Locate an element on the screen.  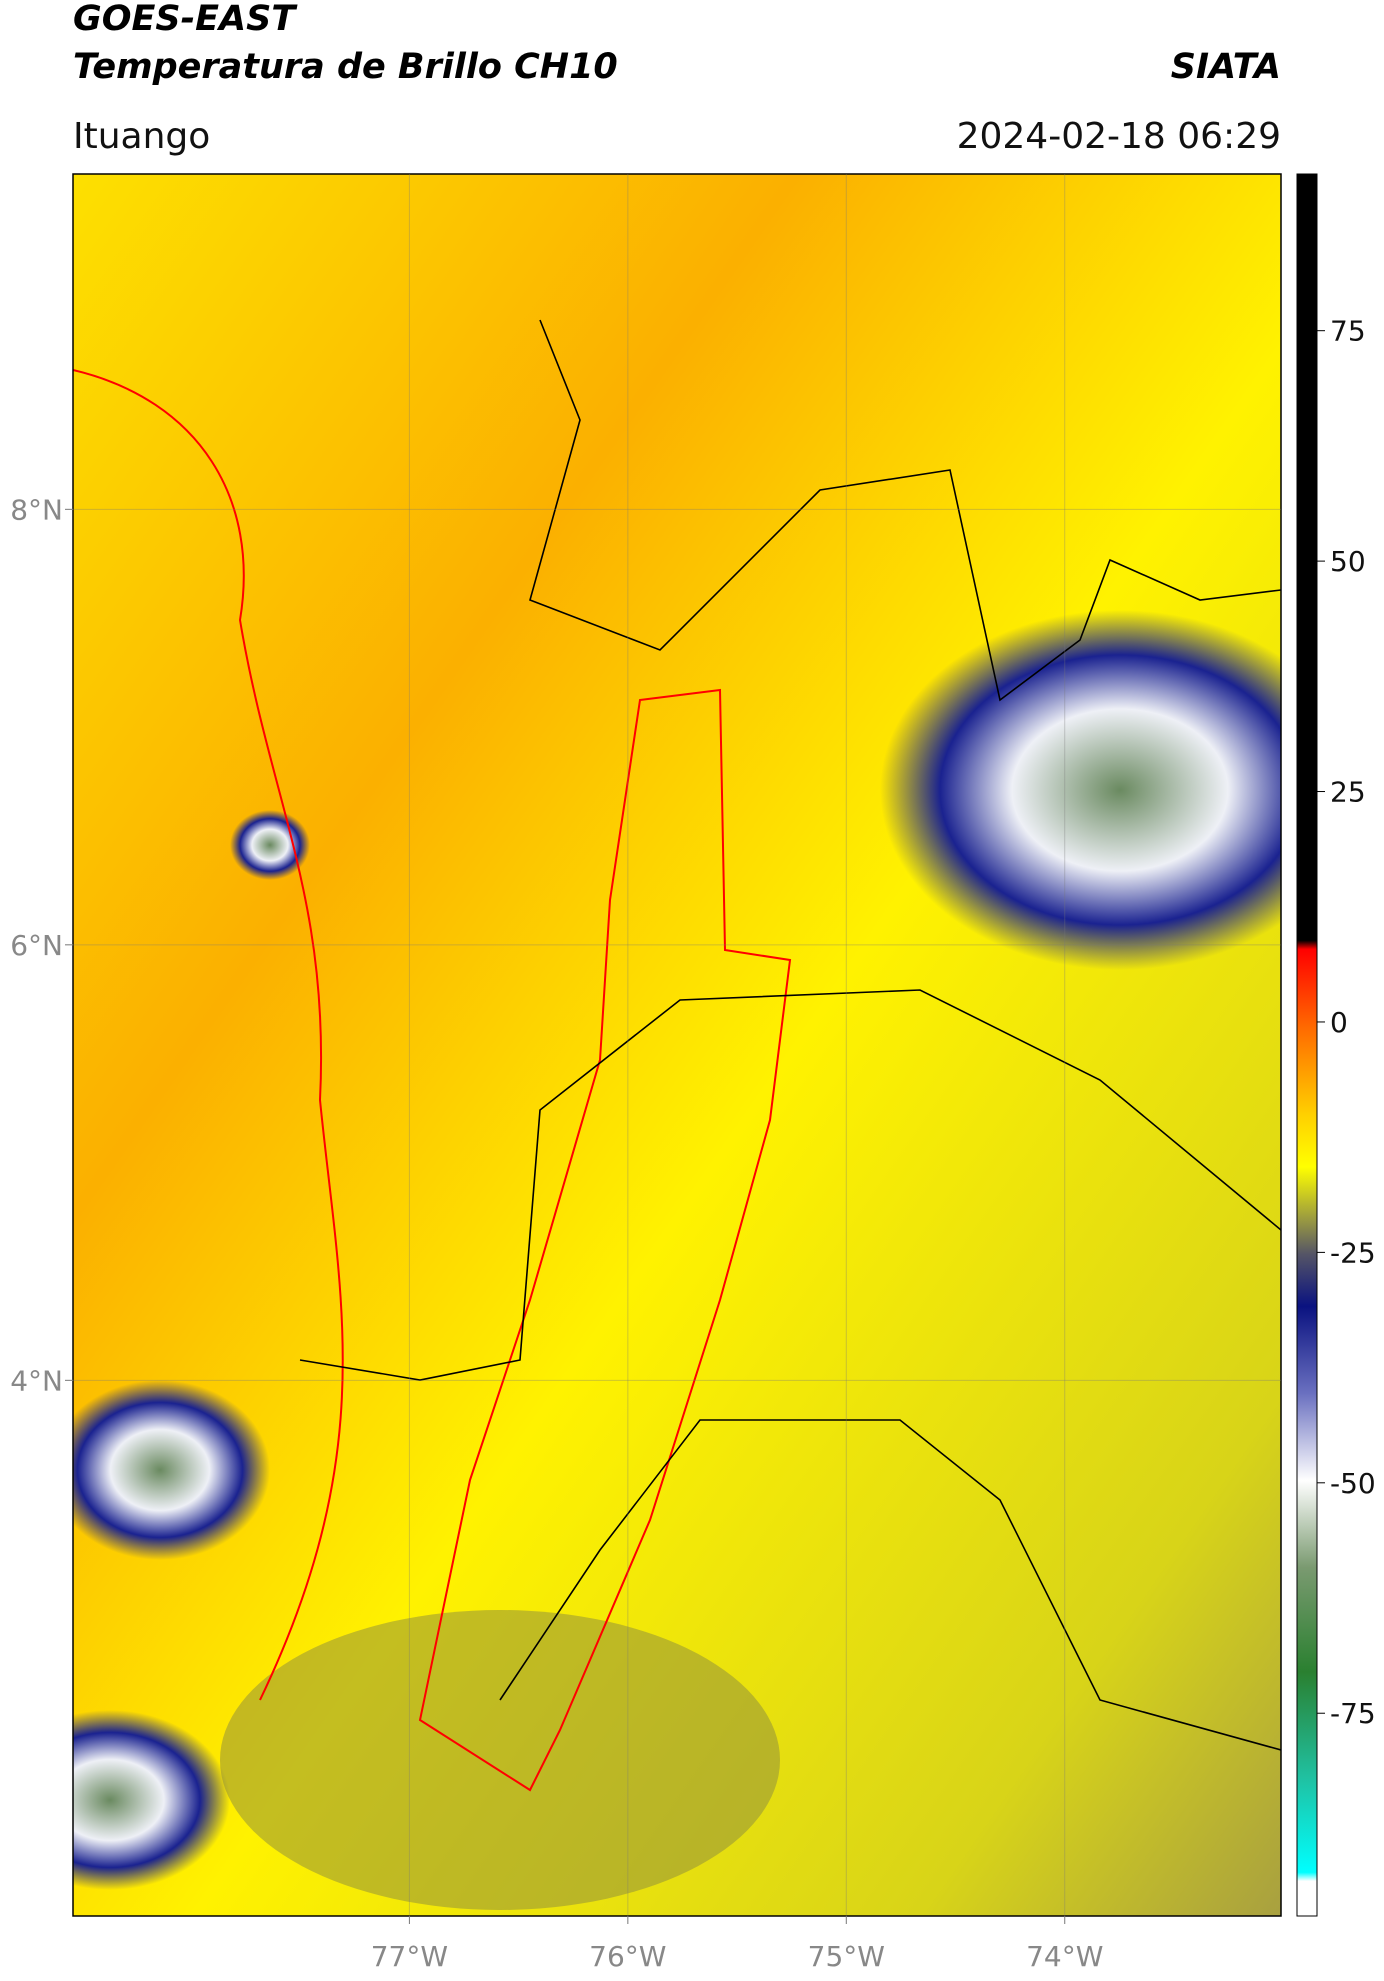
colorbar-tick-label: -50 is located at coordinates (1353, 1483).